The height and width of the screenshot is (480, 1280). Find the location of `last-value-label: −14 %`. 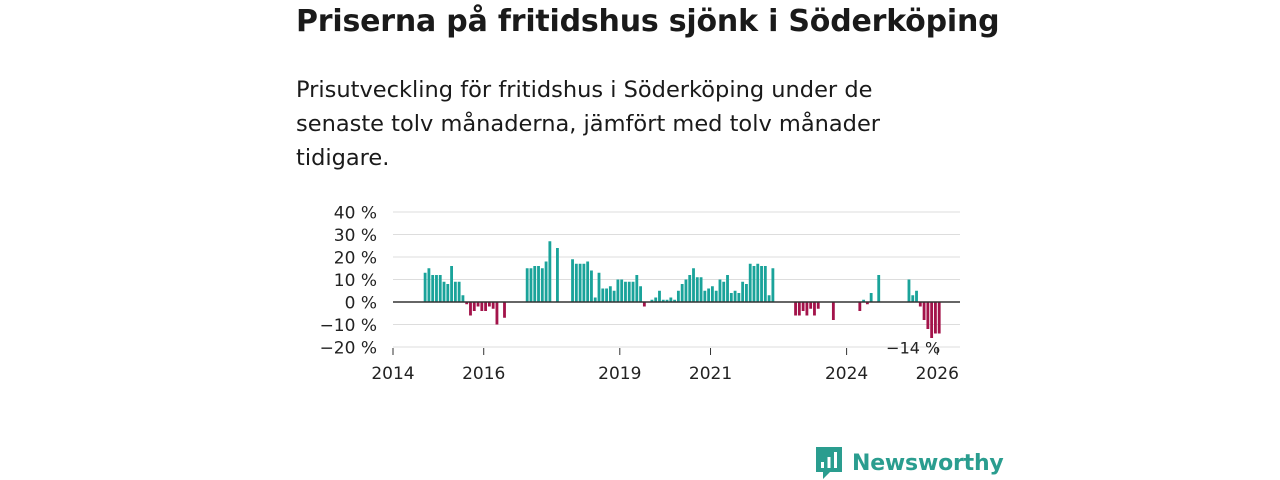

last-value-label: −14 % is located at coordinates (913, 348).